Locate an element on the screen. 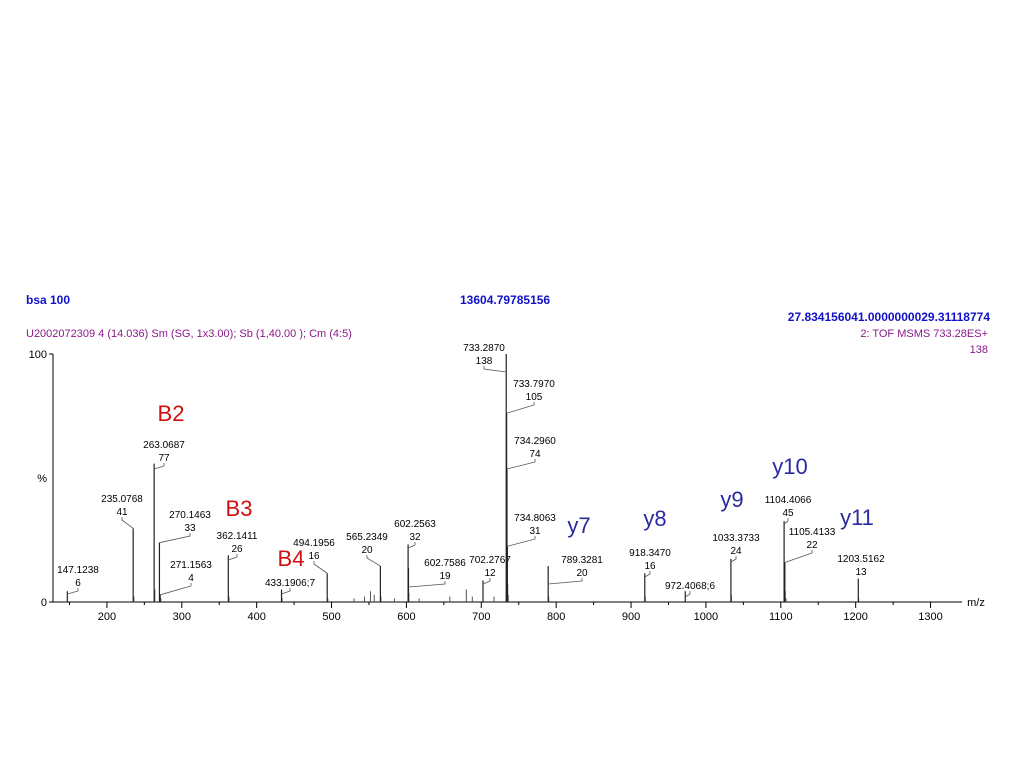 The height and width of the screenshot is (768, 1024). ion-label-b3: B3 is located at coordinates (239, 508).